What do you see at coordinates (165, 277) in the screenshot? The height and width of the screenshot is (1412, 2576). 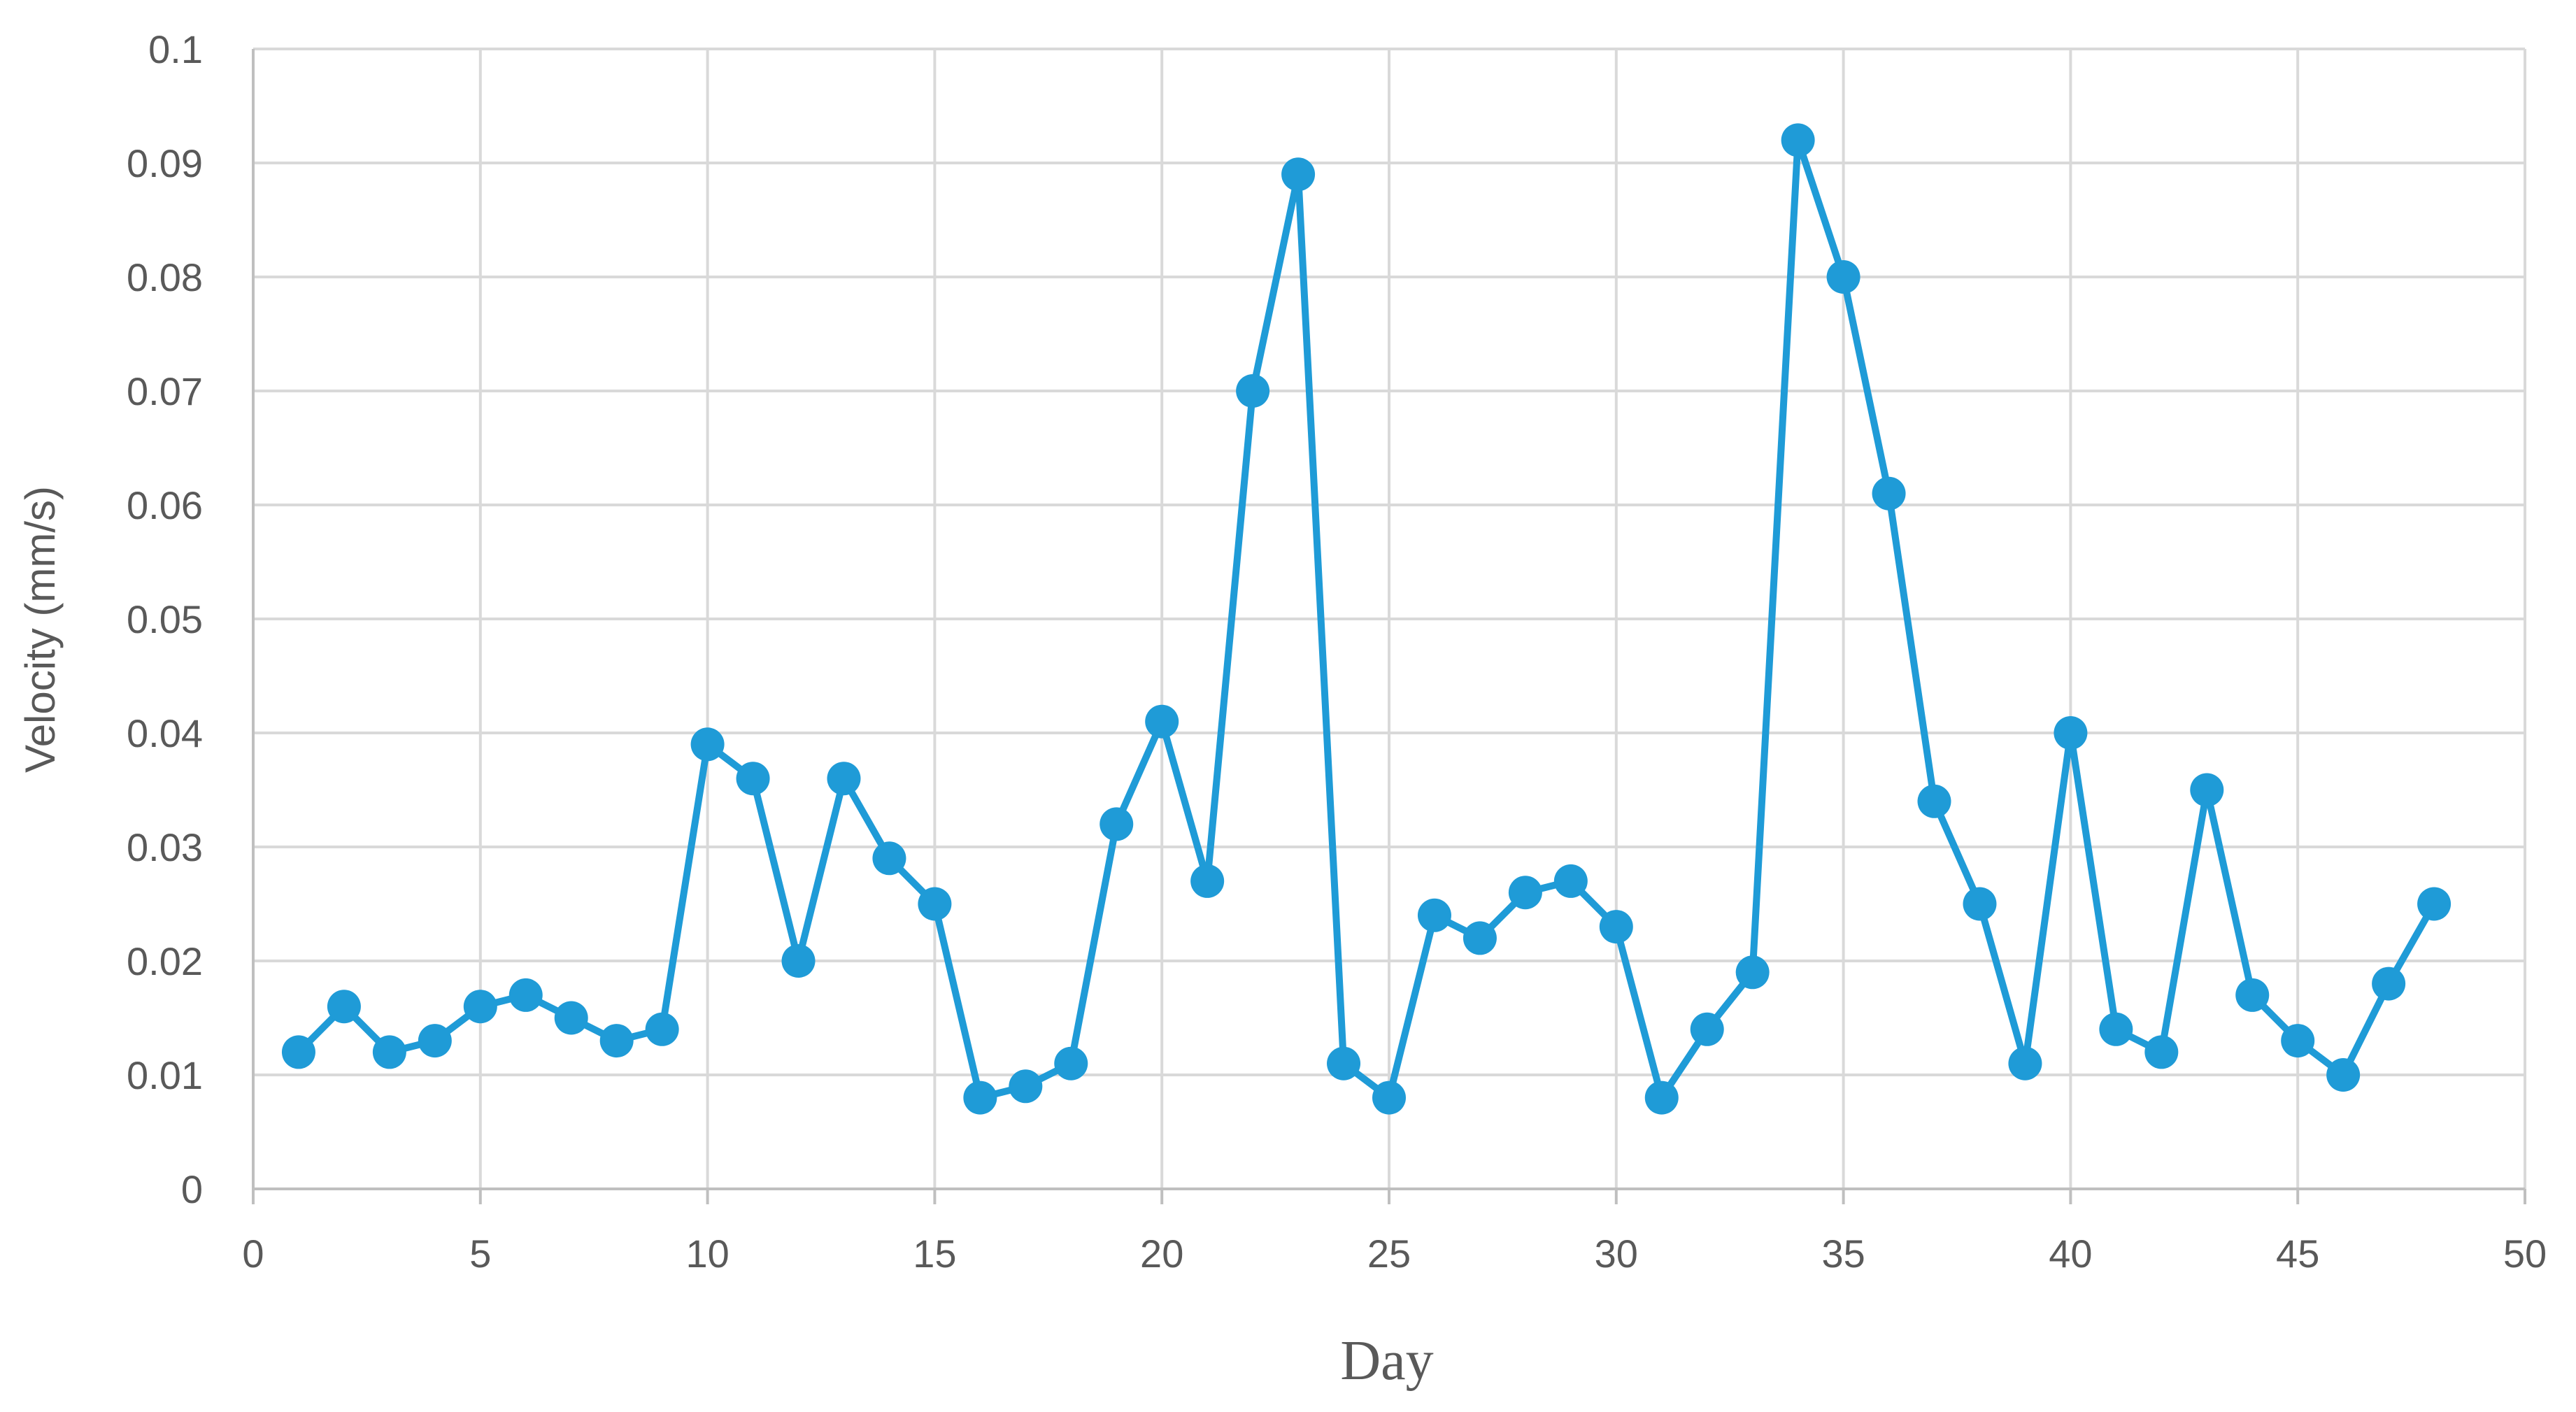 I see `y-tick-label: 0.08` at bounding box center [165, 277].